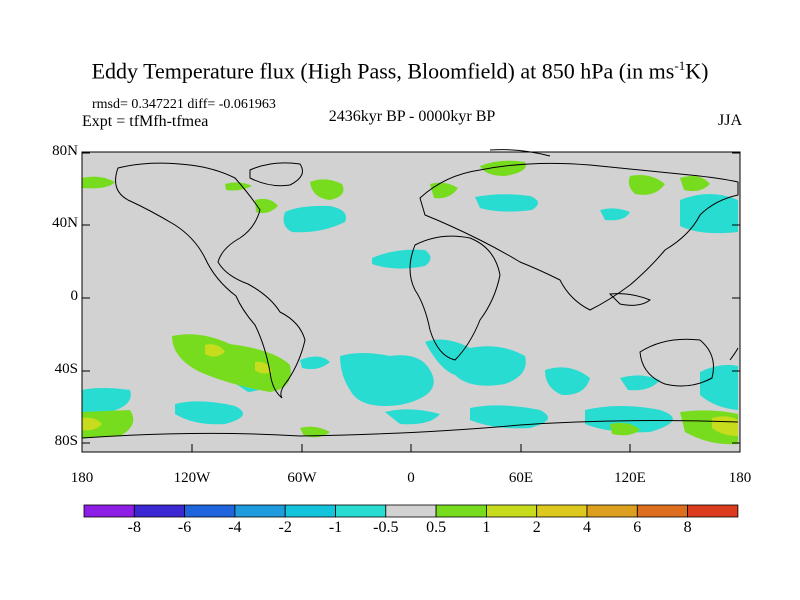 This screenshot has width=800, height=600. I want to click on colorbar, so click(411, 511).